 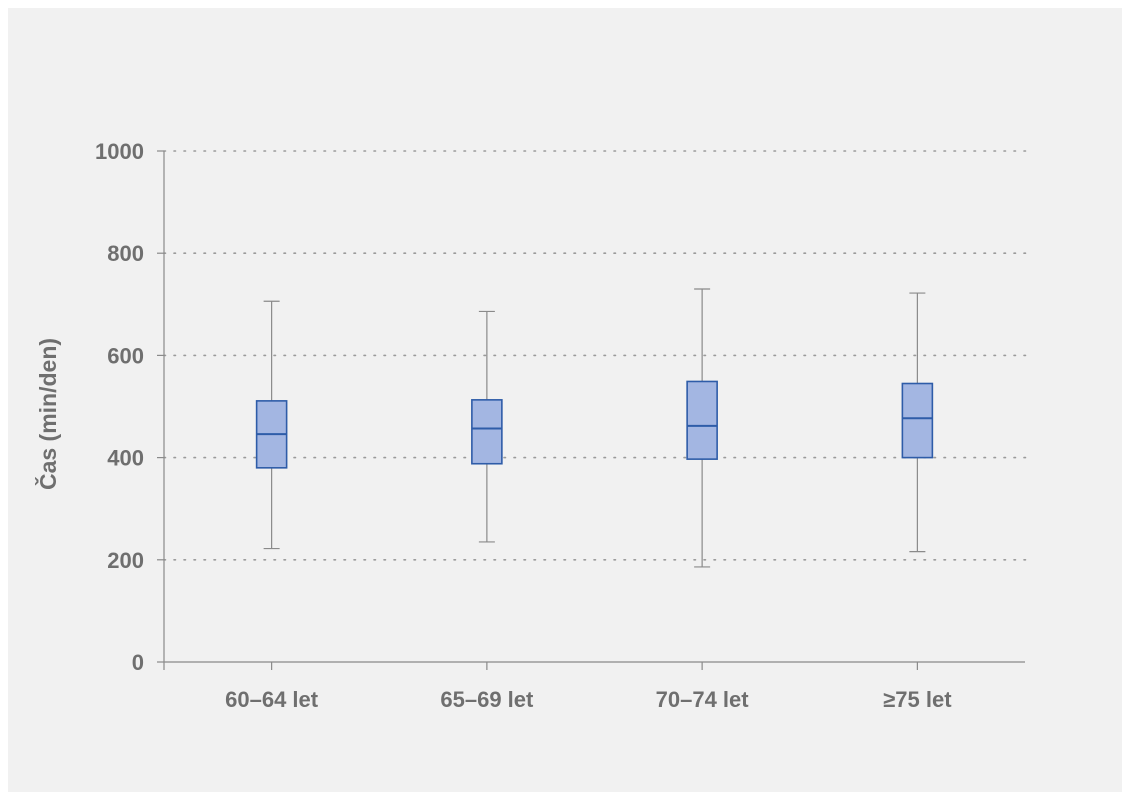 I want to click on y-tick-label: 0, so click(x=138, y=662).